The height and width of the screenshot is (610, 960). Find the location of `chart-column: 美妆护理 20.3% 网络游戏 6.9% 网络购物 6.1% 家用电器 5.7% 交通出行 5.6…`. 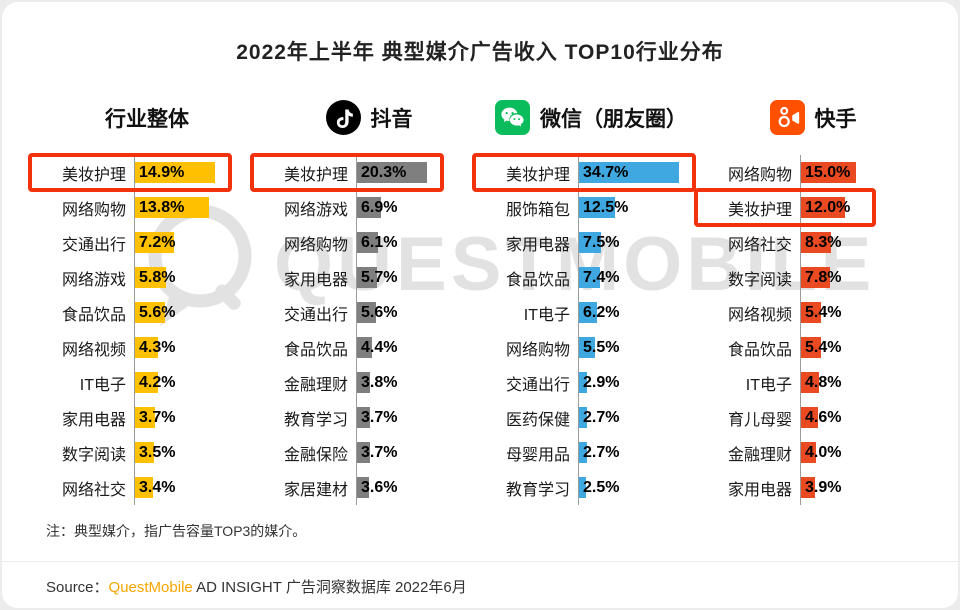

chart-column: 美妆护理 20.3% 网络游戏 6.9% 网络购物 6.1% 家用电器 5.7% 交通出行 5.6… is located at coordinates (365, 329).